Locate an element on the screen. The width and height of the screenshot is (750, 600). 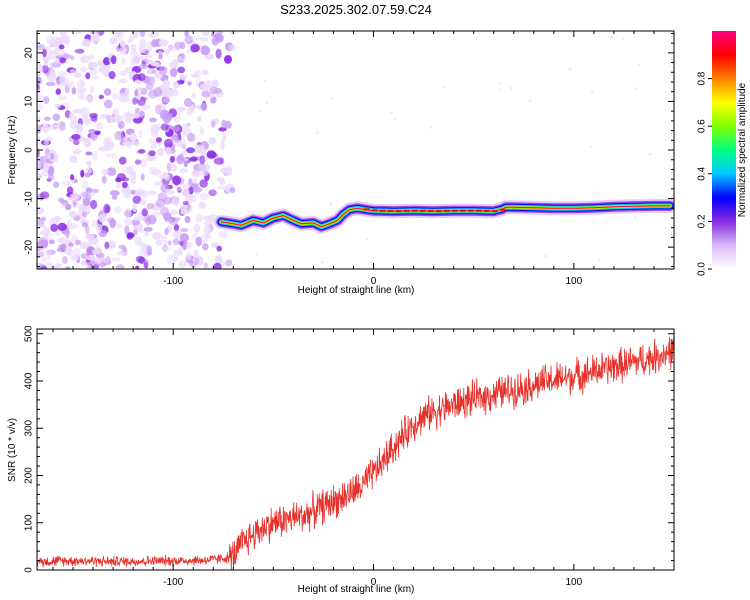
snr-y-tick-label: 100 is located at coordinates (29, 522).